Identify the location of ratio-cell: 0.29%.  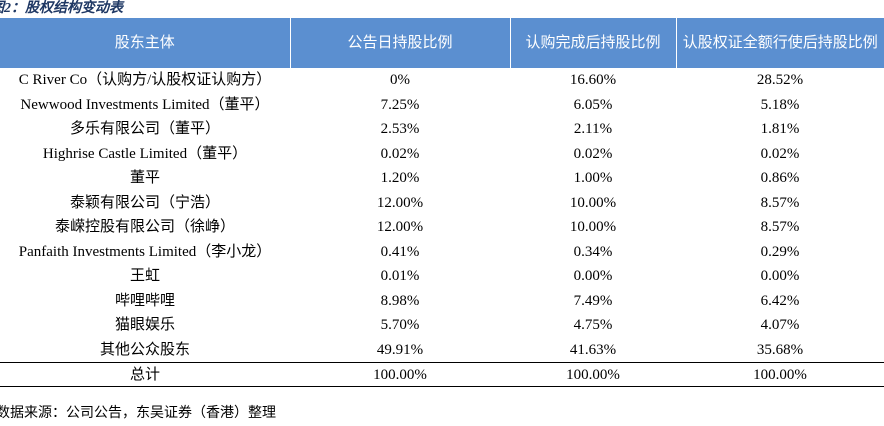
(780, 251).